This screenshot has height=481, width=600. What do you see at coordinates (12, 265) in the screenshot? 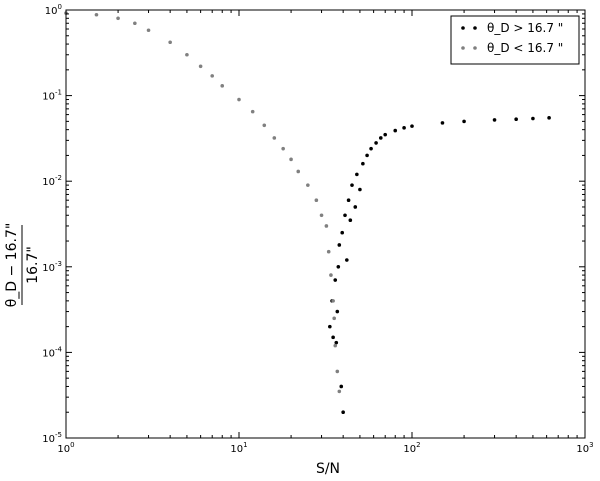
I see `y-axis-label-numerator: θ_D − 16.7"` at bounding box center [12, 265].